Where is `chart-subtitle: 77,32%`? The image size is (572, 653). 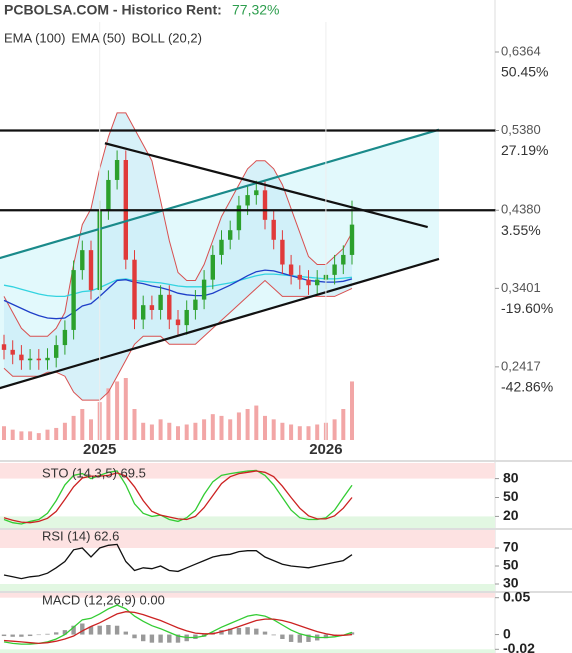 chart-subtitle: 77,32% is located at coordinates (255, 10).